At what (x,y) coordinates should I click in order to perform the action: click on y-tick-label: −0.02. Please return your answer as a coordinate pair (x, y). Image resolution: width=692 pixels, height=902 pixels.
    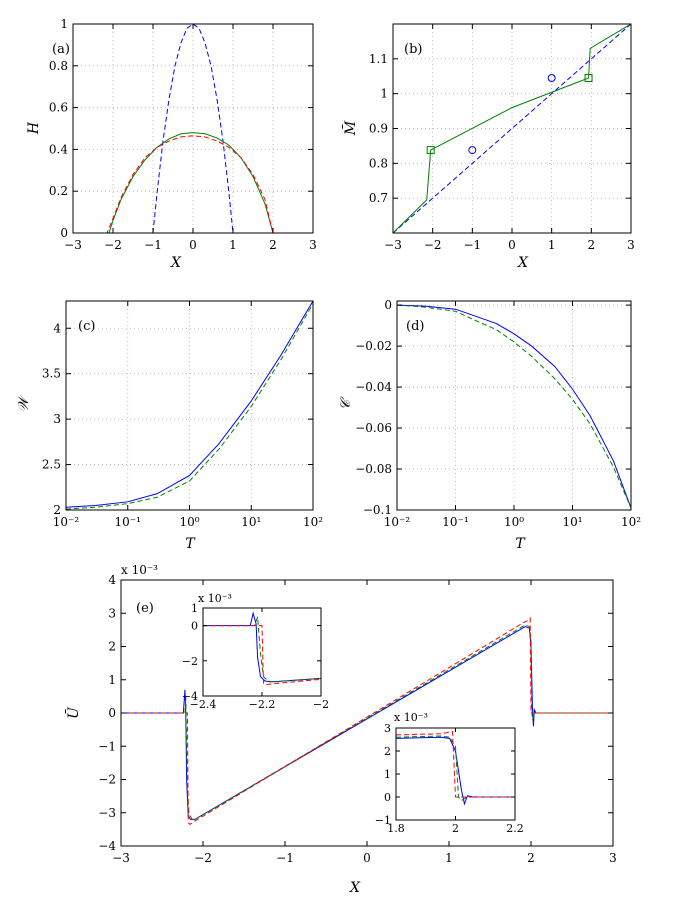
    Looking at the image, I should click on (373, 346).